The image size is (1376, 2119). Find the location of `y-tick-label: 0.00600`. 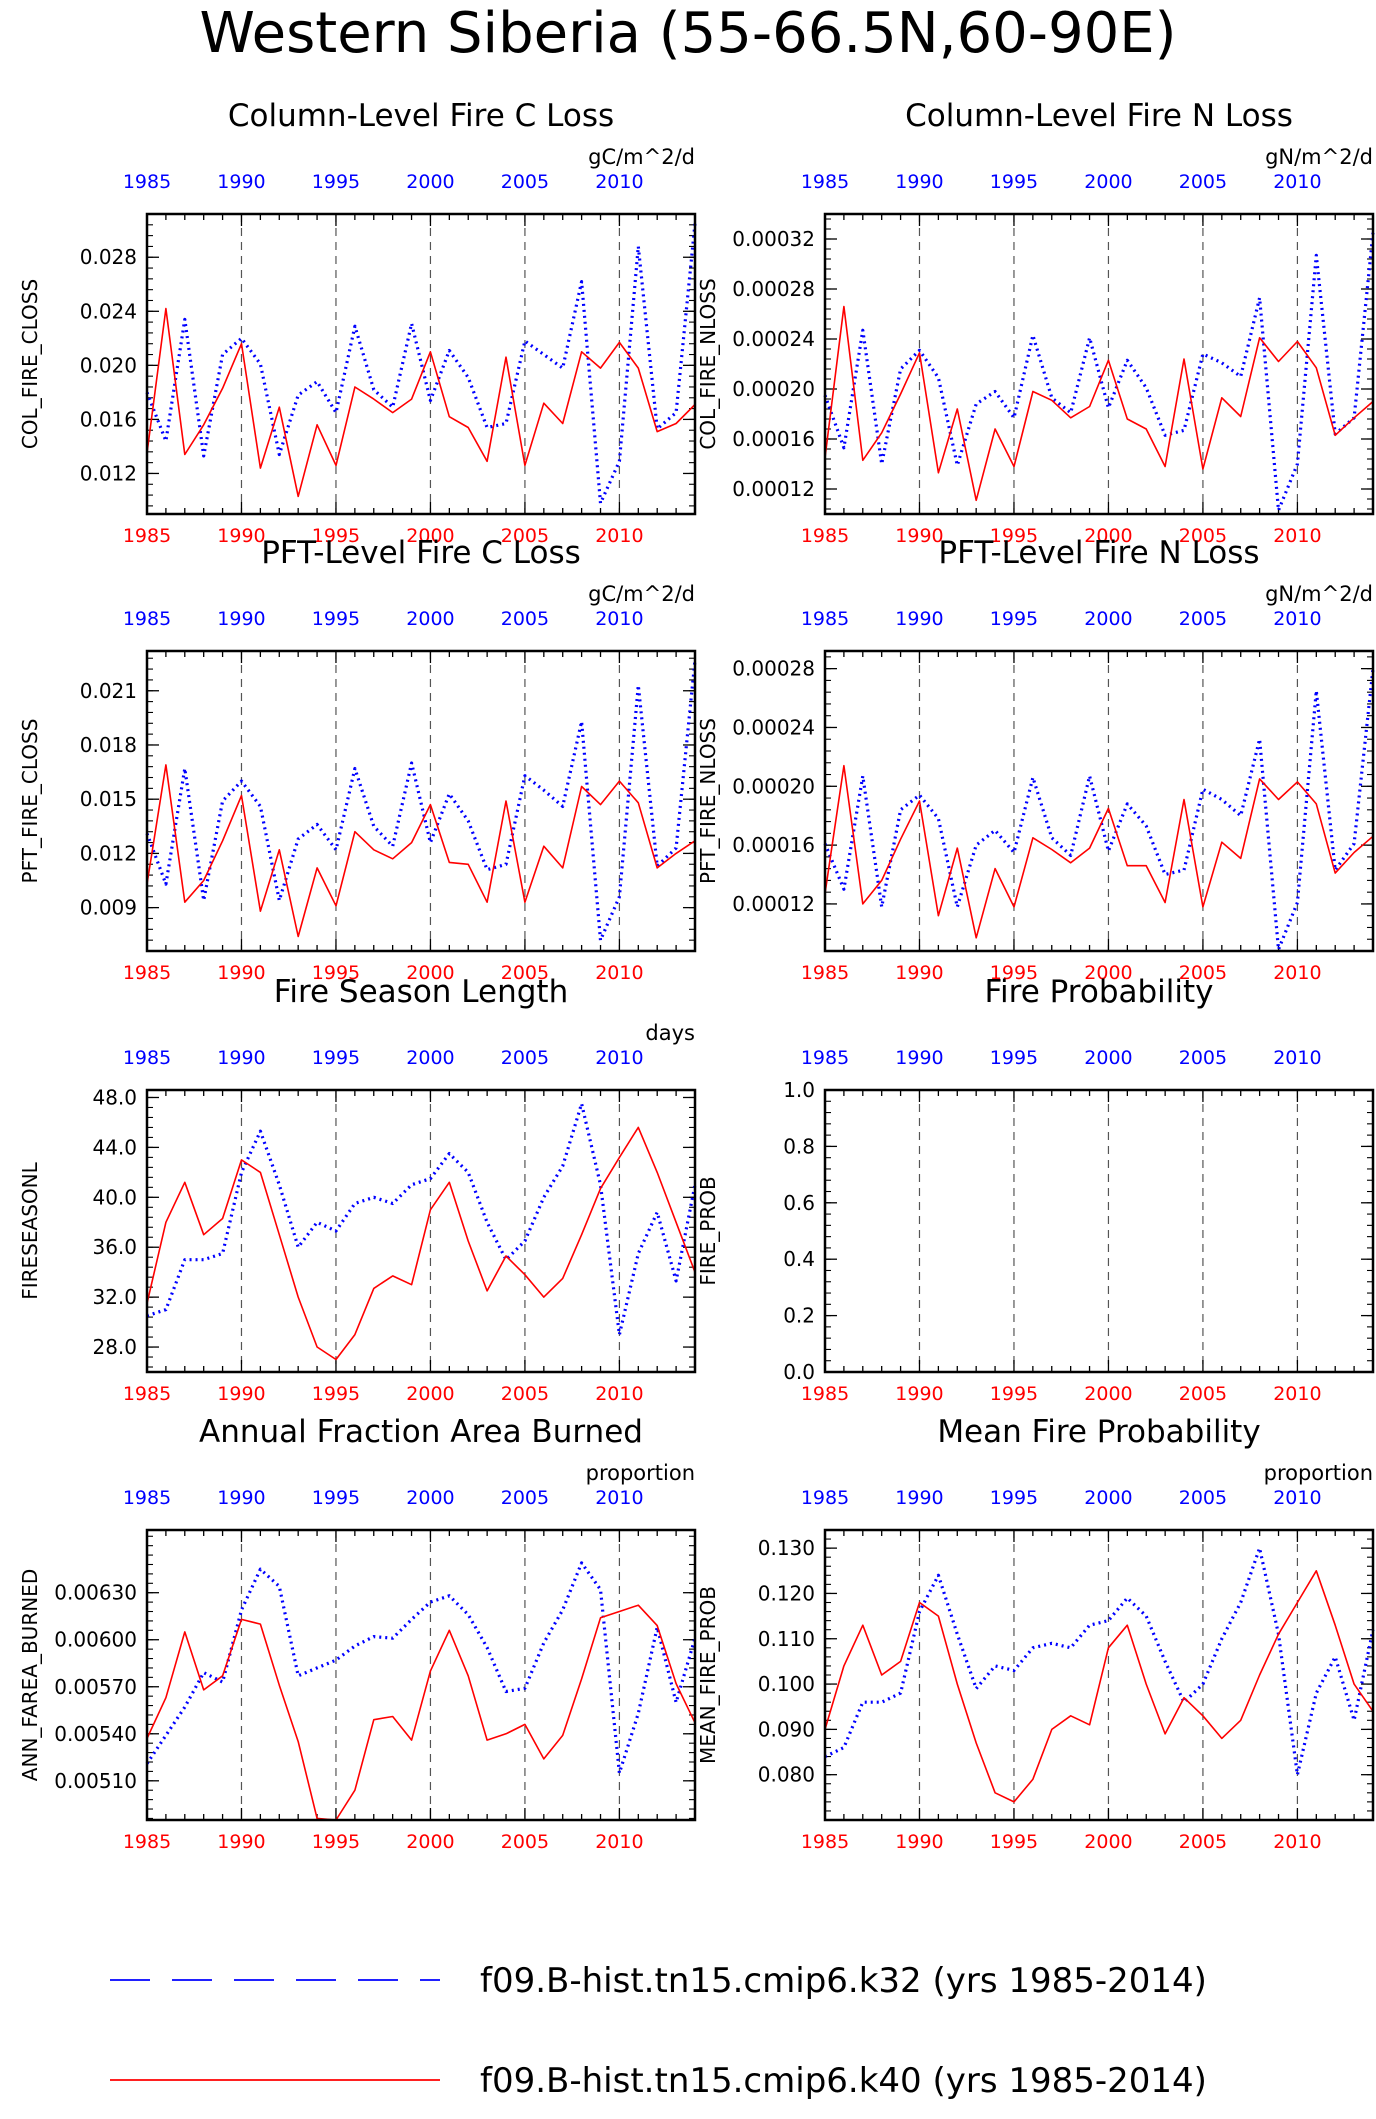

y-tick-label: 0.00600 is located at coordinates (95, 1640).